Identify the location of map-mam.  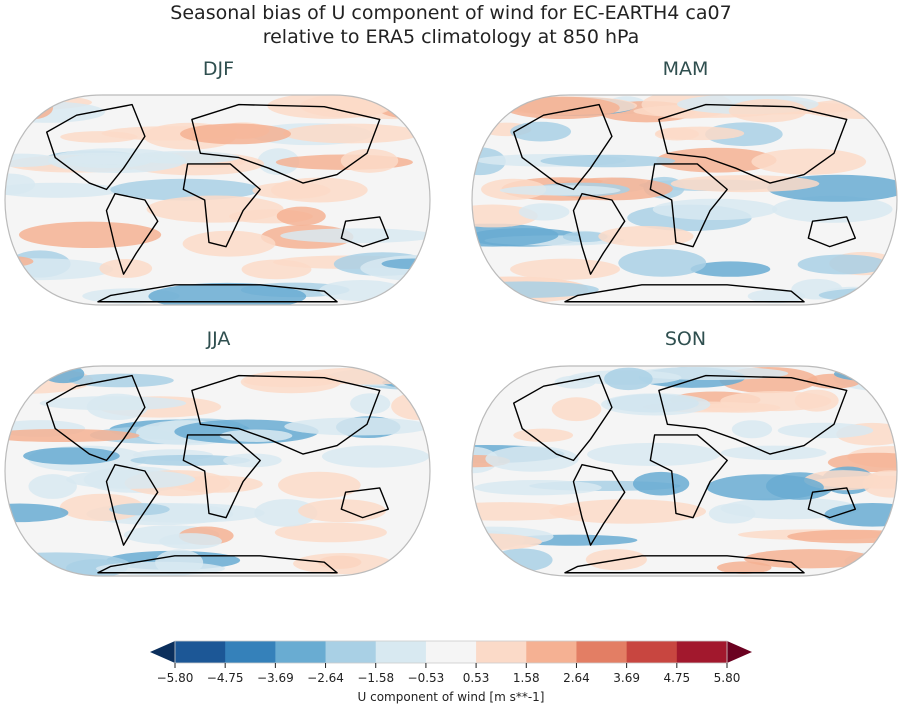
(684, 200).